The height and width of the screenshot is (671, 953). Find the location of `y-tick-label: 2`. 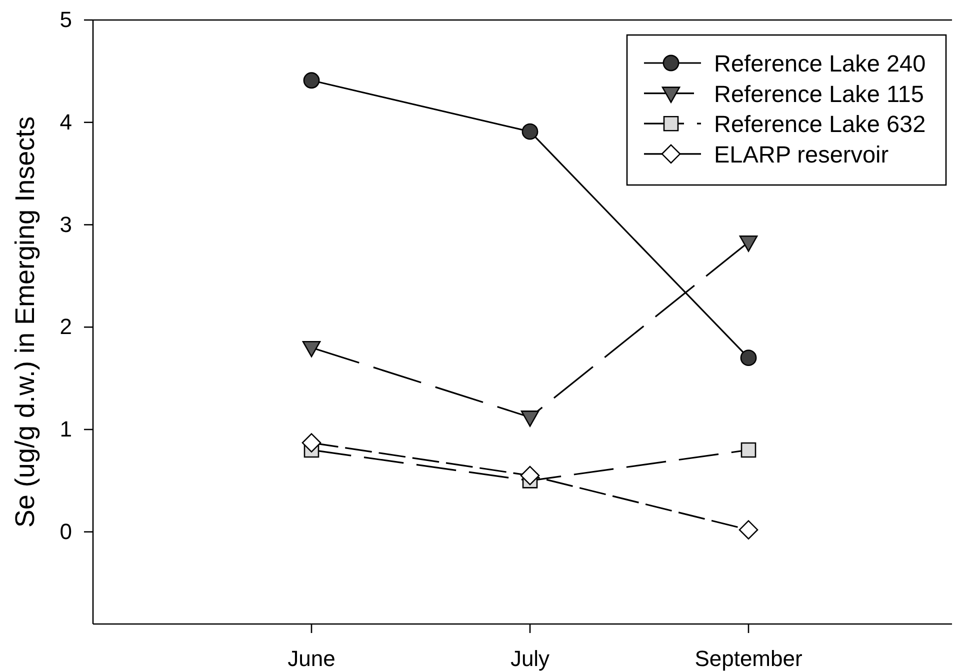

y-tick-label: 2 is located at coordinates (66, 327).